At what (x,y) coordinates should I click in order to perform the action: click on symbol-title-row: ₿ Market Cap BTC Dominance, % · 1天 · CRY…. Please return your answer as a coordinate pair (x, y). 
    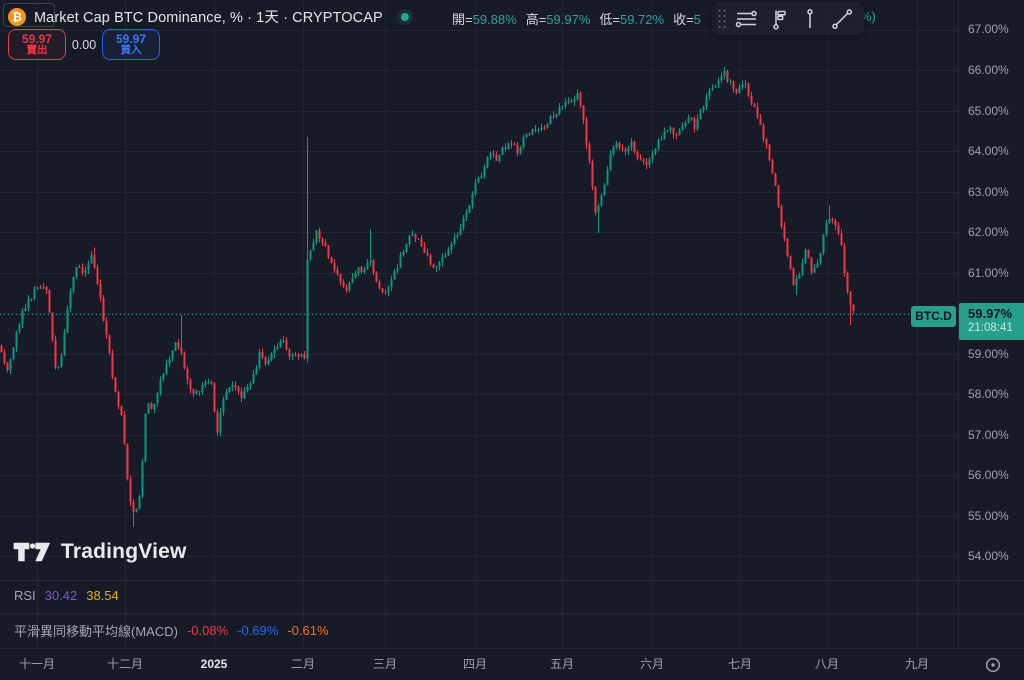
    Looking at the image, I should click on (210, 16).